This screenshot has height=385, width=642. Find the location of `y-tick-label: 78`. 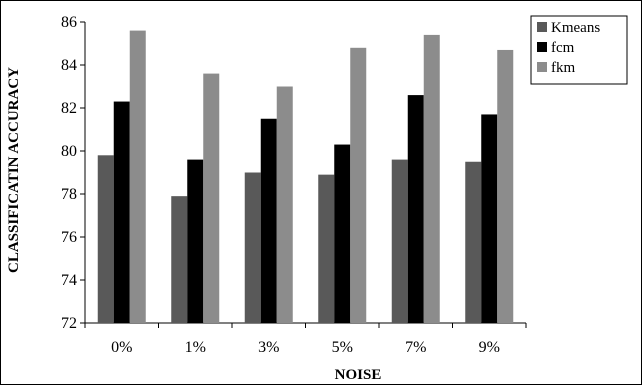

y-tick-label: 78 is located at coordinates (69, 194).